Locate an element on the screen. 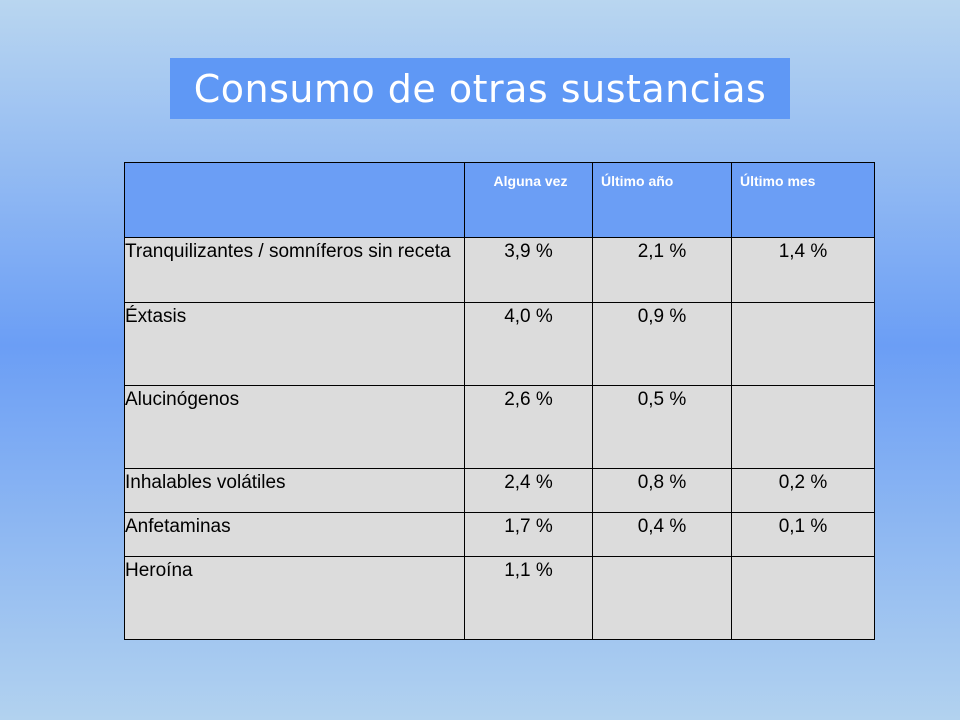 The height and width of the screenshot is (720, 960). value-cell: 2,1 % is located at coordinates (662, 270).